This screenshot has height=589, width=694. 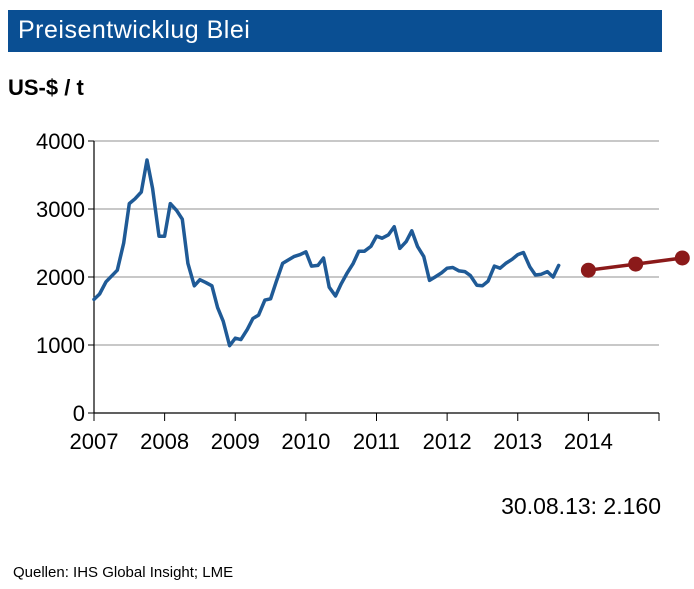 What do you see at coordinates (335, 31) in the screenshot?
I see `title-bar: Preisentwicklug Blei` at bounding box center [335, 31].